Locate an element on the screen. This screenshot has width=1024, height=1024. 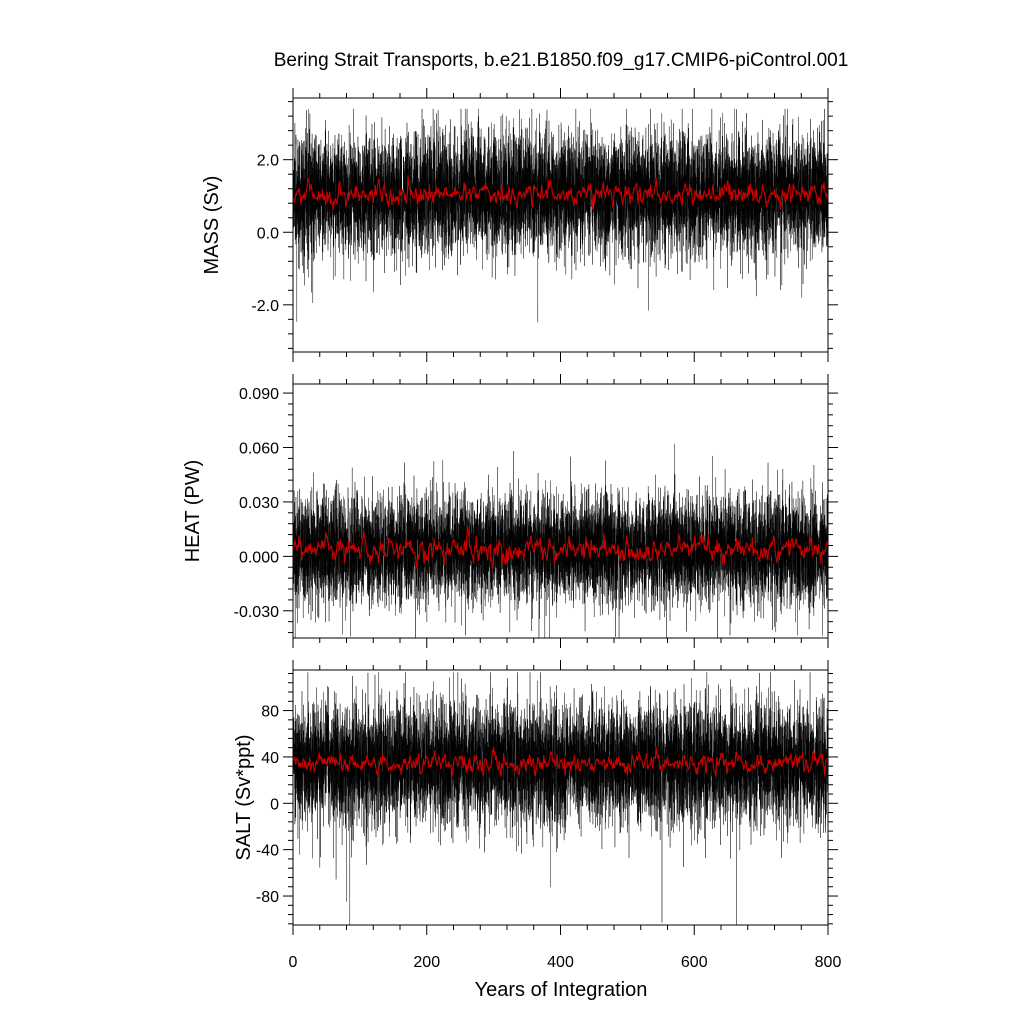
x-tick-label: 400 is located at coordinates (560, 962).